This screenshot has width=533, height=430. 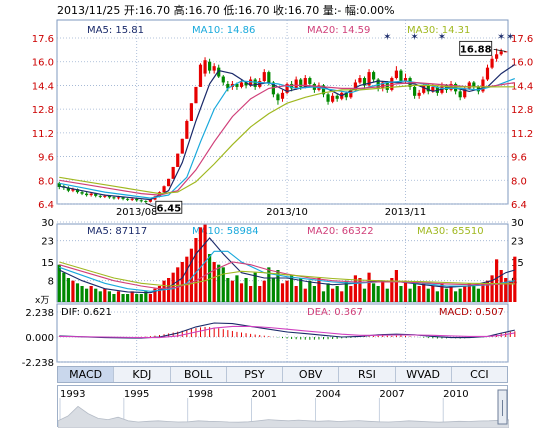 I want to click on tab-wvad: WVAD, so click(x=424, y=374).